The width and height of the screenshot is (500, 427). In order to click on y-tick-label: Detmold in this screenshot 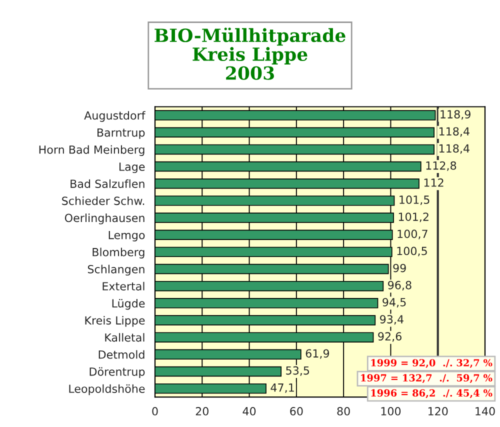, I will do `click(121, 354)`.